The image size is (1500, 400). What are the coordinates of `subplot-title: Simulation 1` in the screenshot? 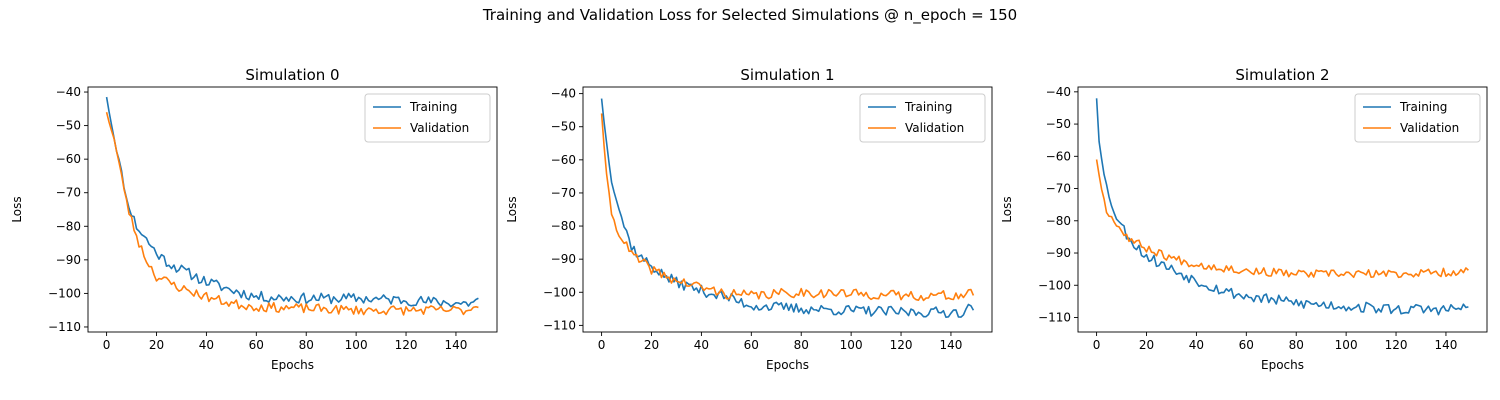 It's located at (787, 75).